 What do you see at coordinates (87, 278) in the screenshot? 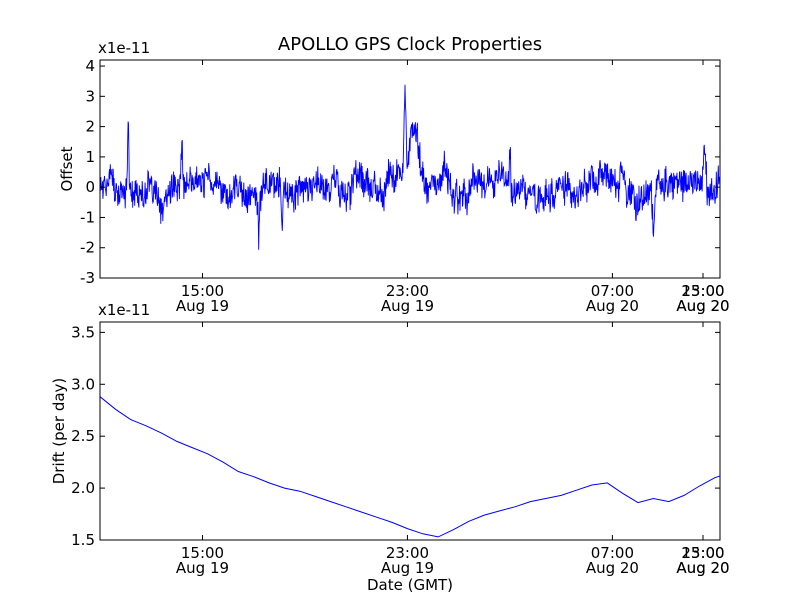
I see `y-tick-label: -3` at bounding box center [87, 278].